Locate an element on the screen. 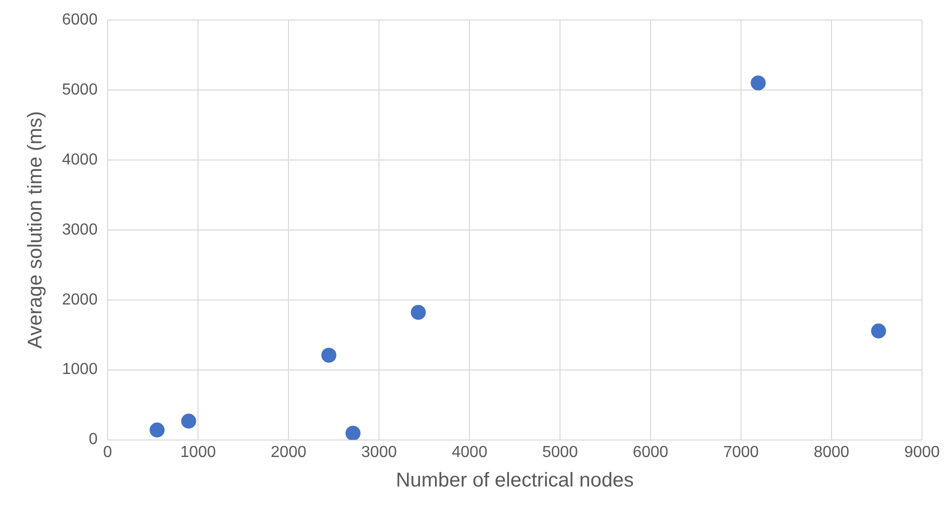 This screenshot has width=952, height=517. x-tick-label: 9000 is located at coordinates (922, 452).